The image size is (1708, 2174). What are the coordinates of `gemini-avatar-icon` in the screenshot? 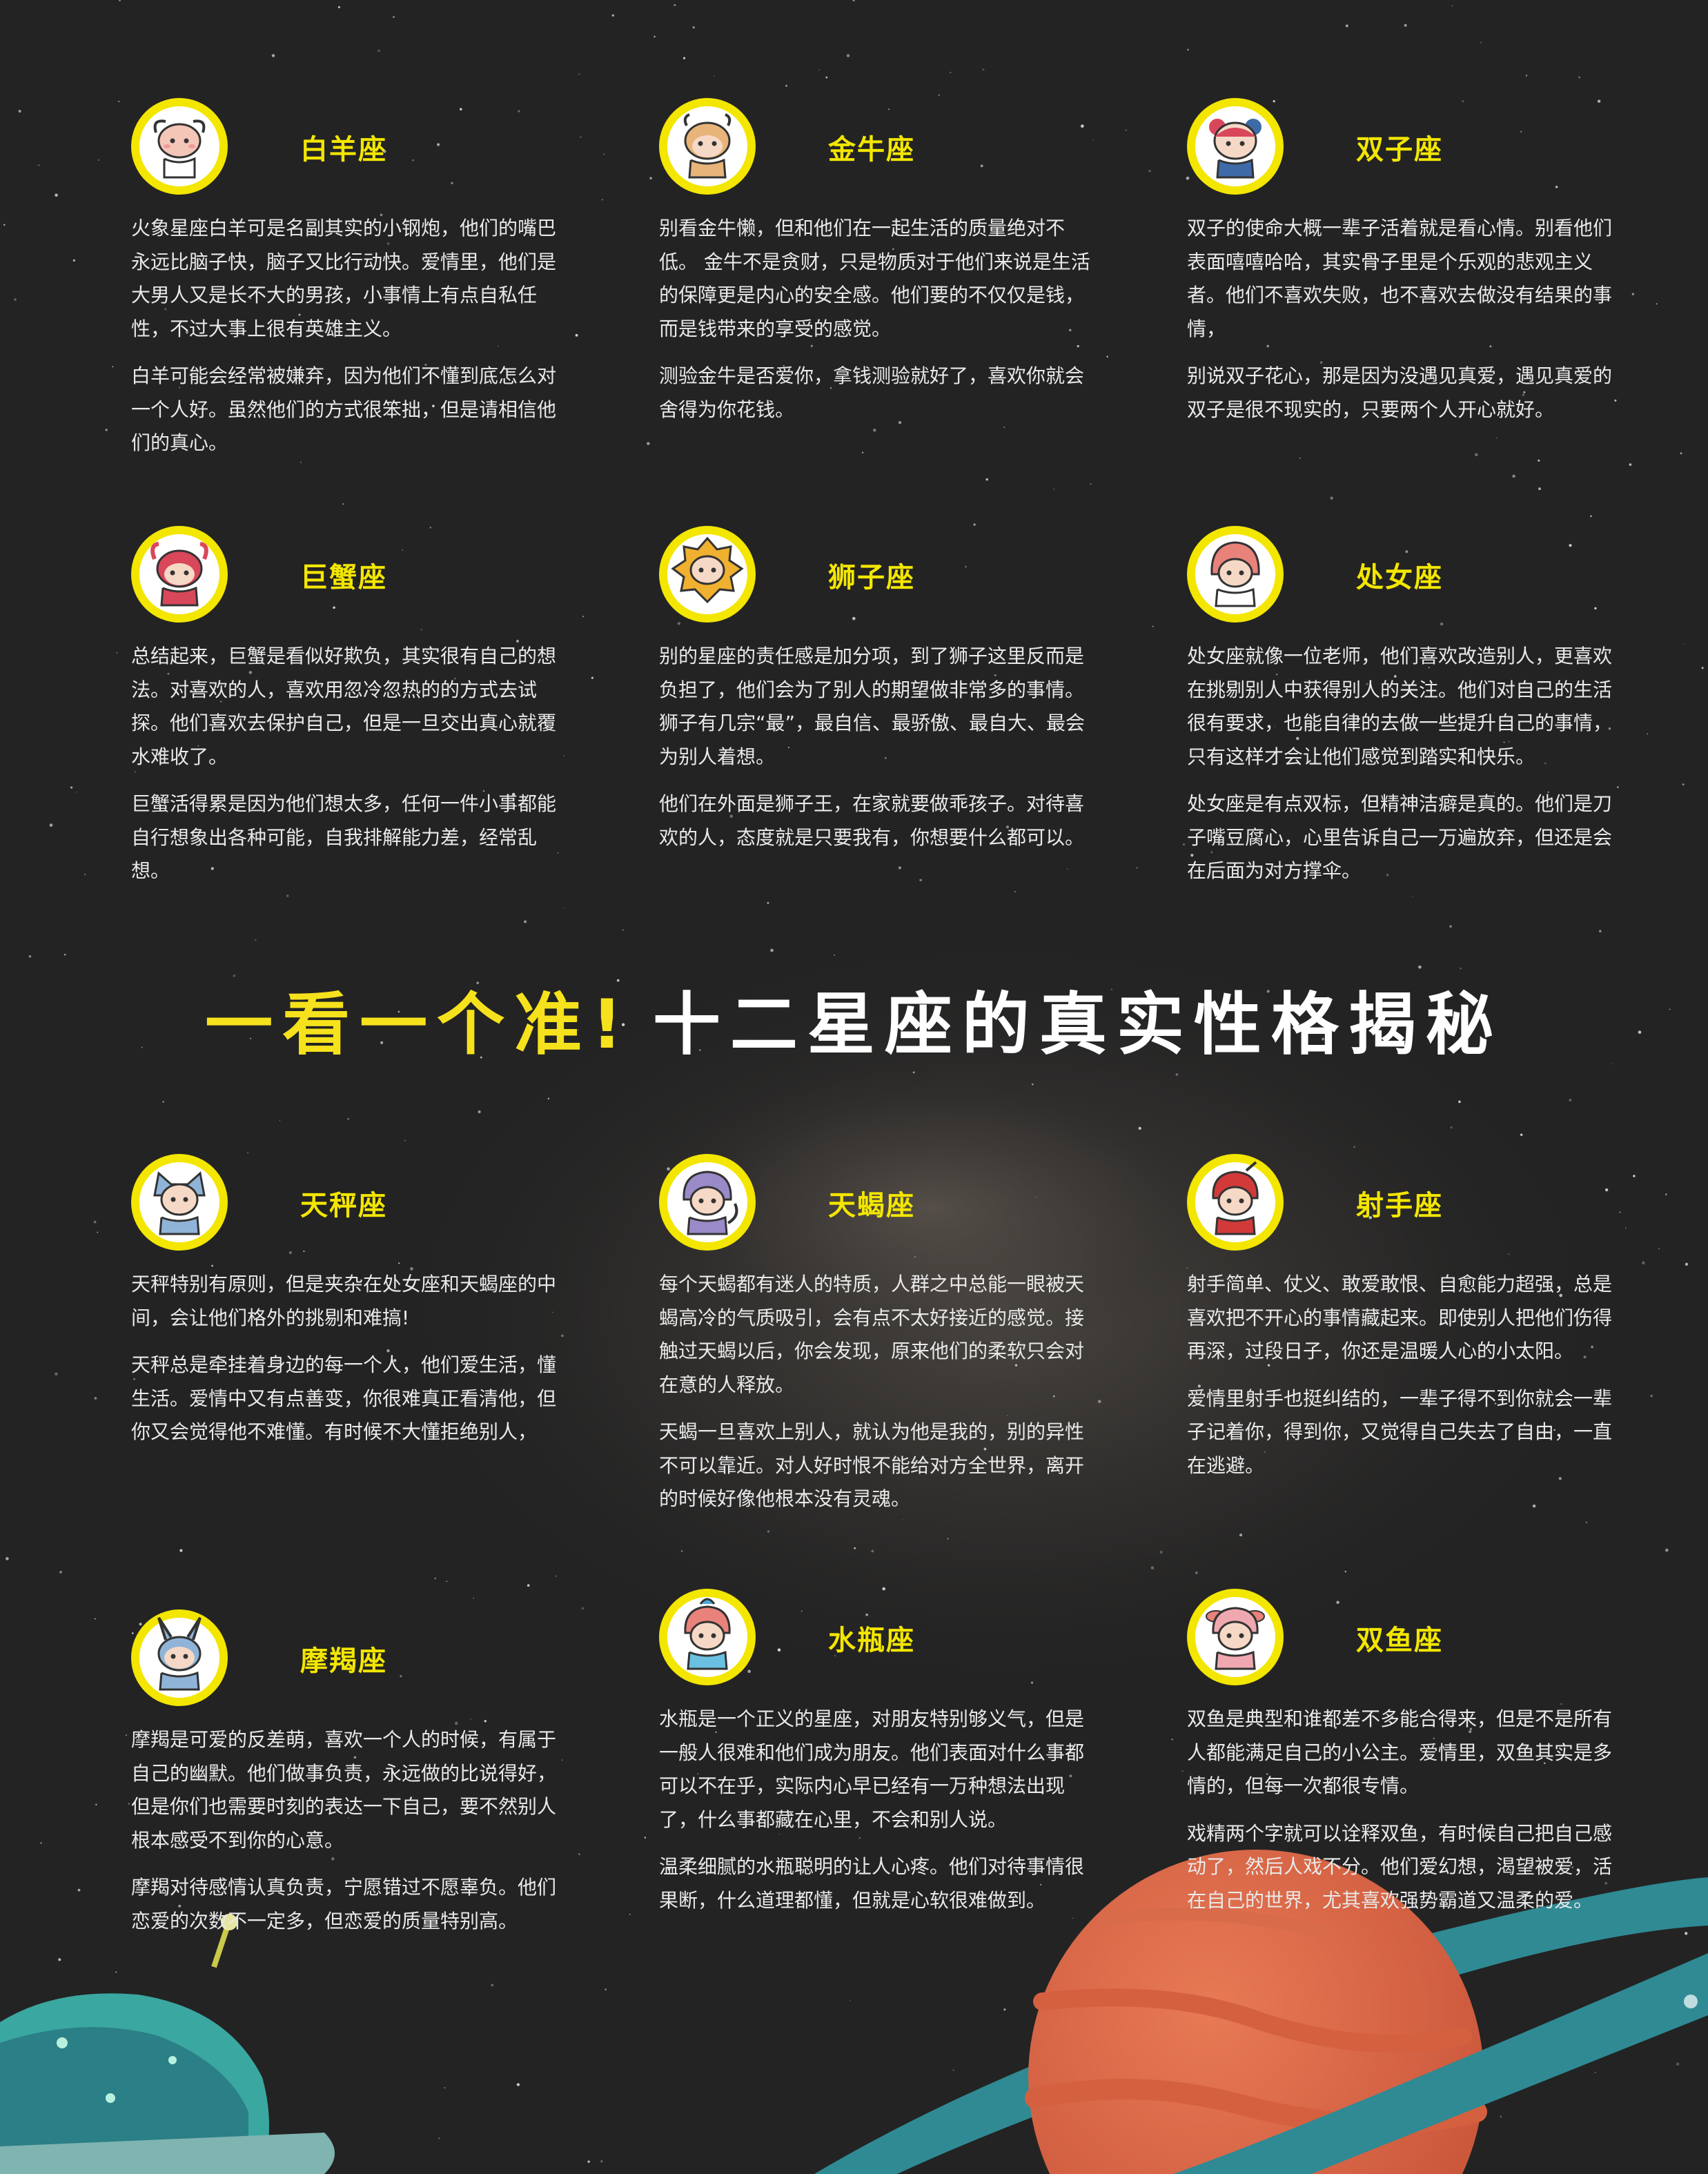 It's located at (1235, 146).